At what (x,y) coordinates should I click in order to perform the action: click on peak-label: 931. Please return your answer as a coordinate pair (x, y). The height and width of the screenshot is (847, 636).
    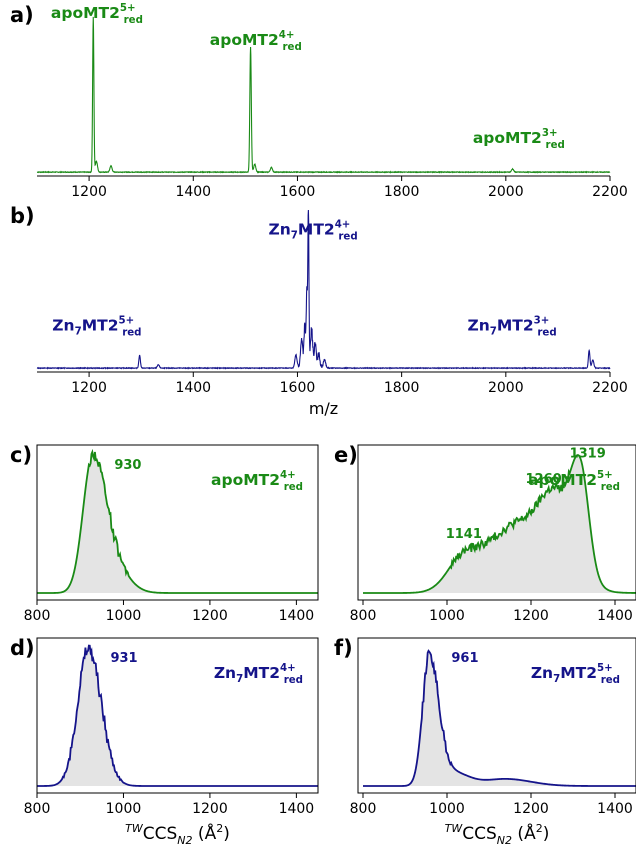
    Looking at the image, I should click on (123, 658).